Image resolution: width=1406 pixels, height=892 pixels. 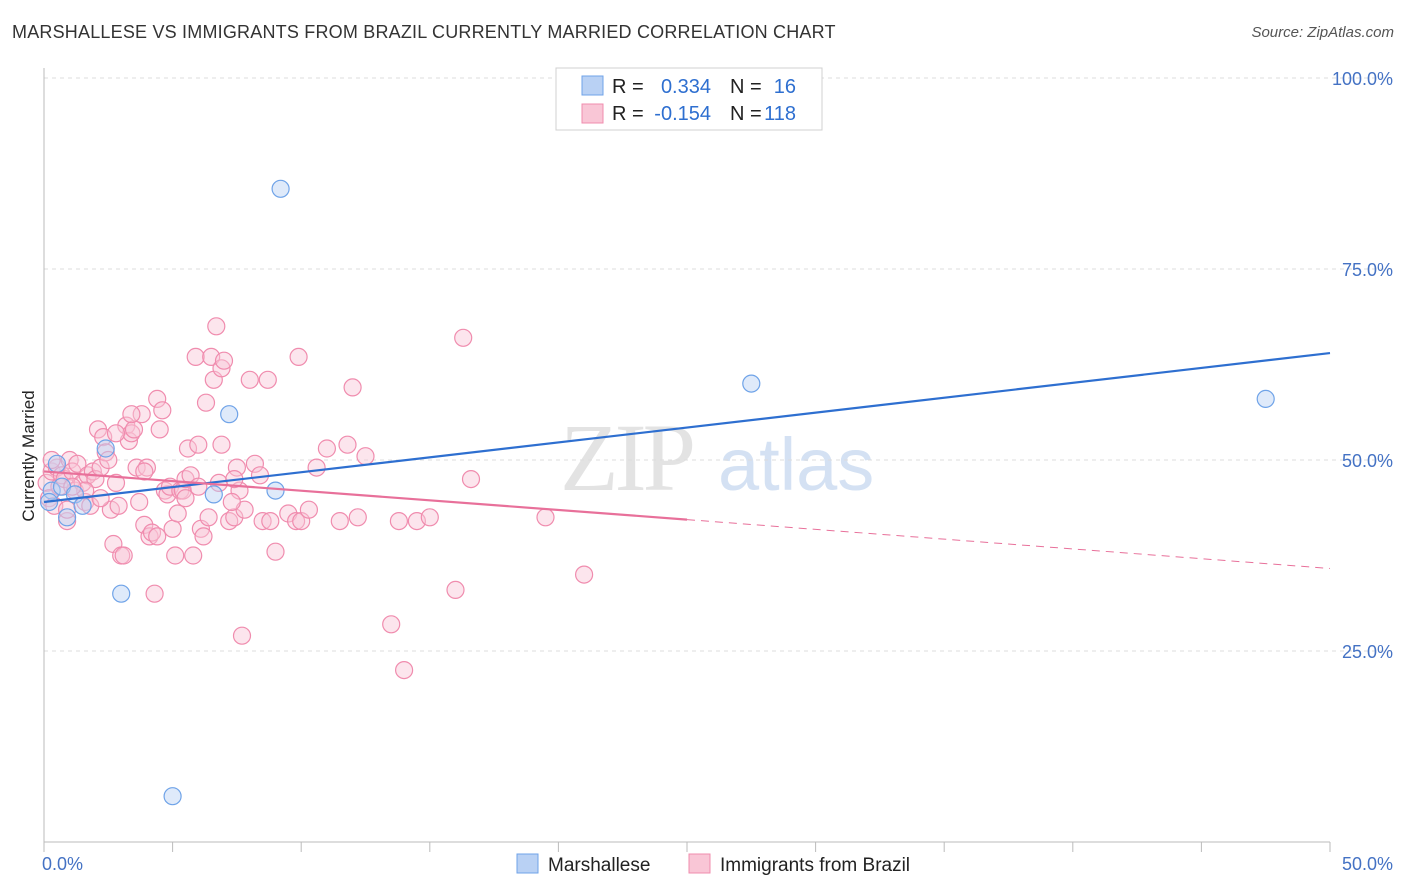 I want to click on legend-n-label-2: N =, so click(x=746, y=114).